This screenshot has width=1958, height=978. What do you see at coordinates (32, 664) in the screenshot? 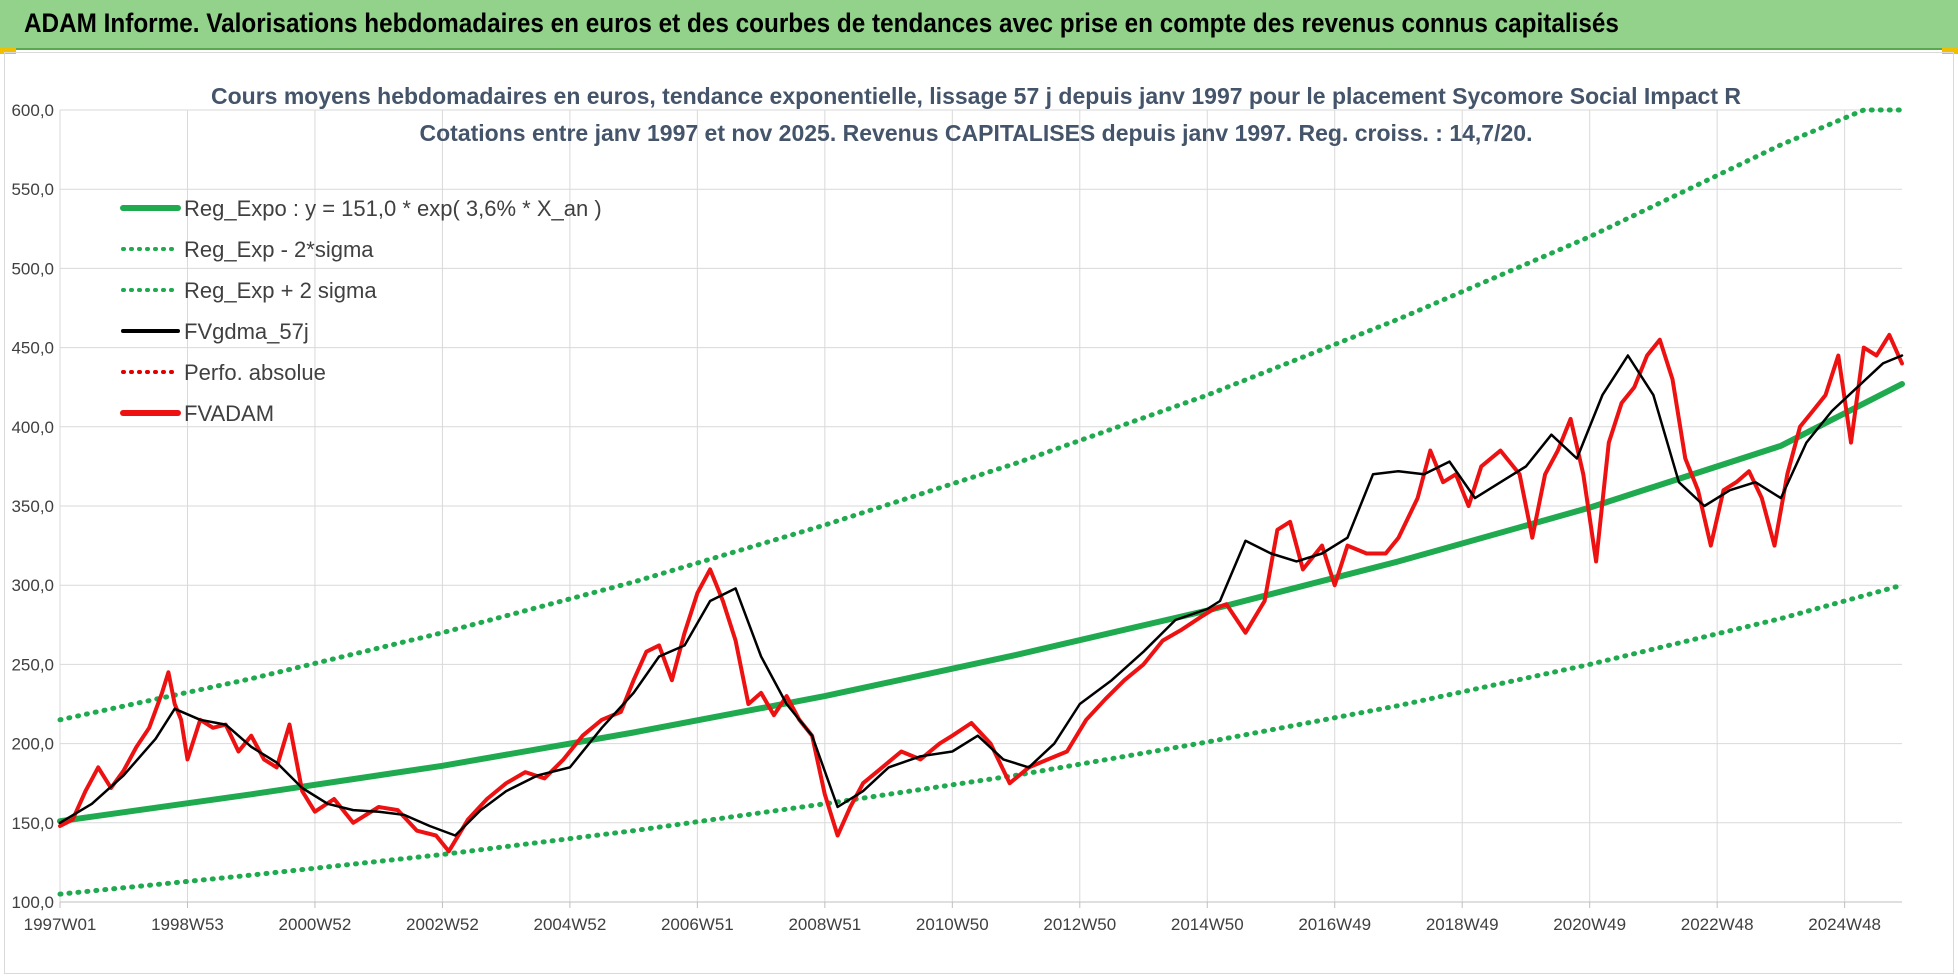
I see `y-tick-label: 250,0` at bounding box center [32, 664].